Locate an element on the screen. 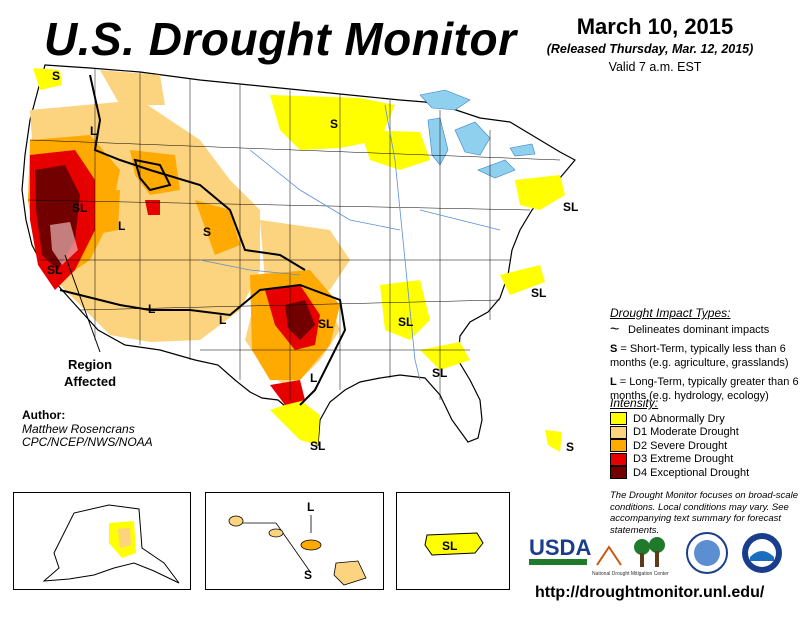  website-url: http://droughtmonitor.unl.edu/ is located at coordinates (650, 592).